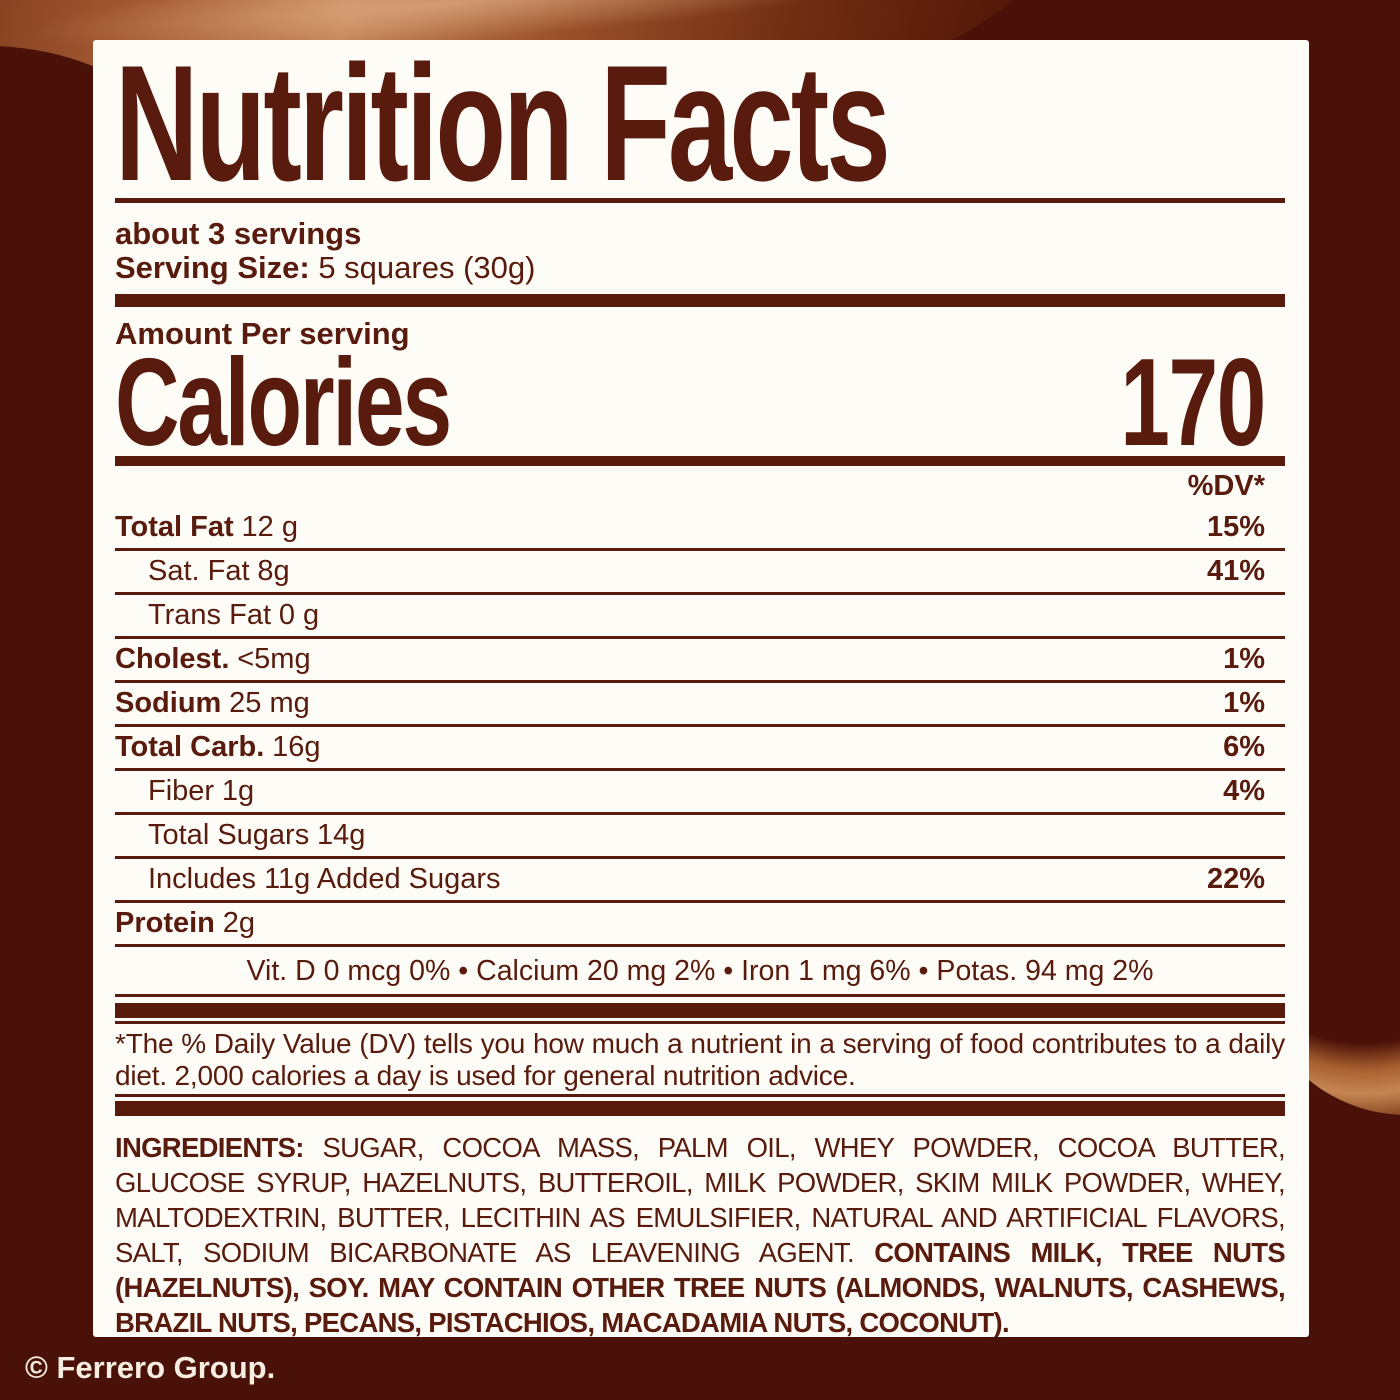 This screenshot has height=1400, width=1400. Describe the element at coordinates (1235, 571) in the screenshot. I see `dv-percent: 41%` at that location.